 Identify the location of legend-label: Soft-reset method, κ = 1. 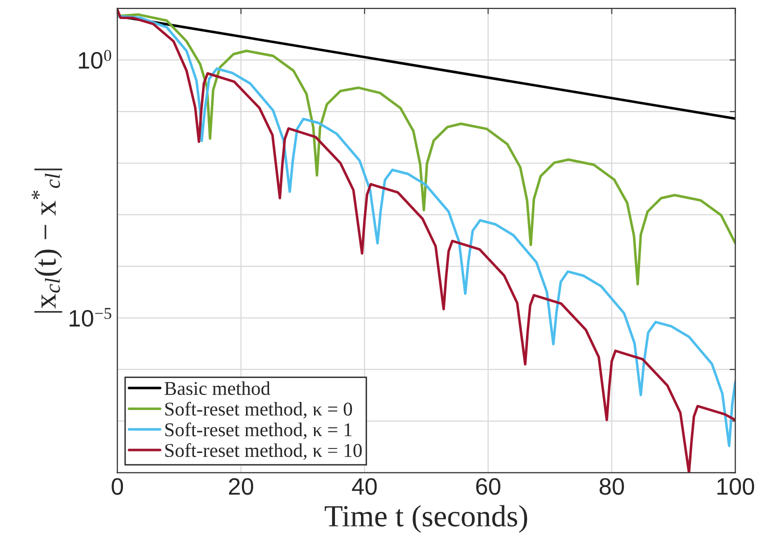
(258, 431).